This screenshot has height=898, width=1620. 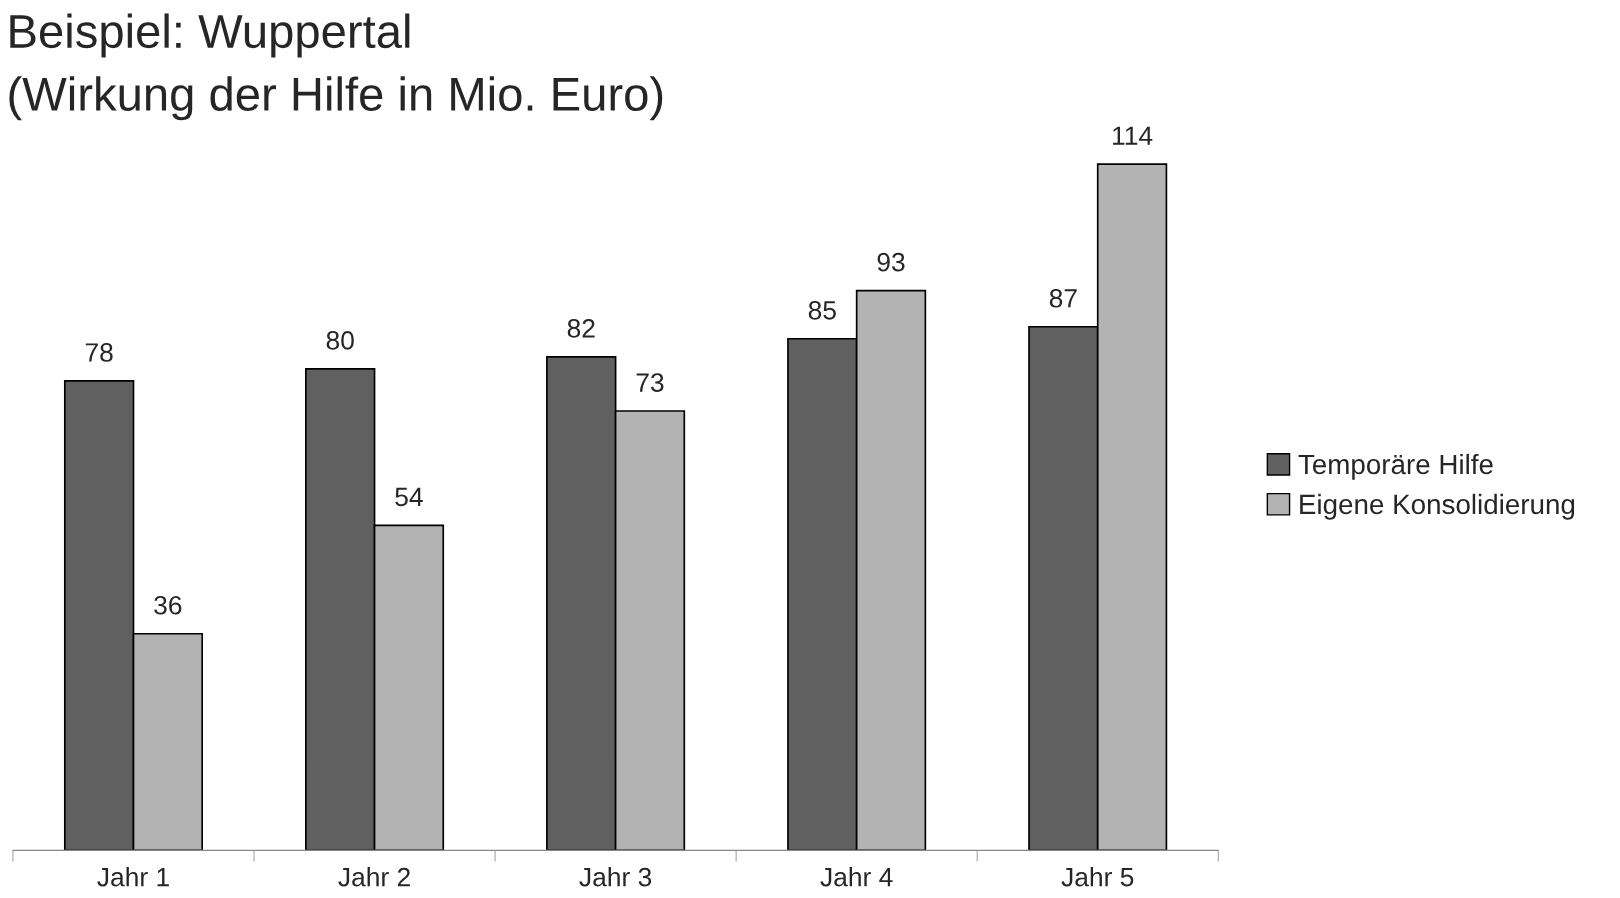 I want to click on x-tick-label: Jahr 2, so click(x=374, y=877).